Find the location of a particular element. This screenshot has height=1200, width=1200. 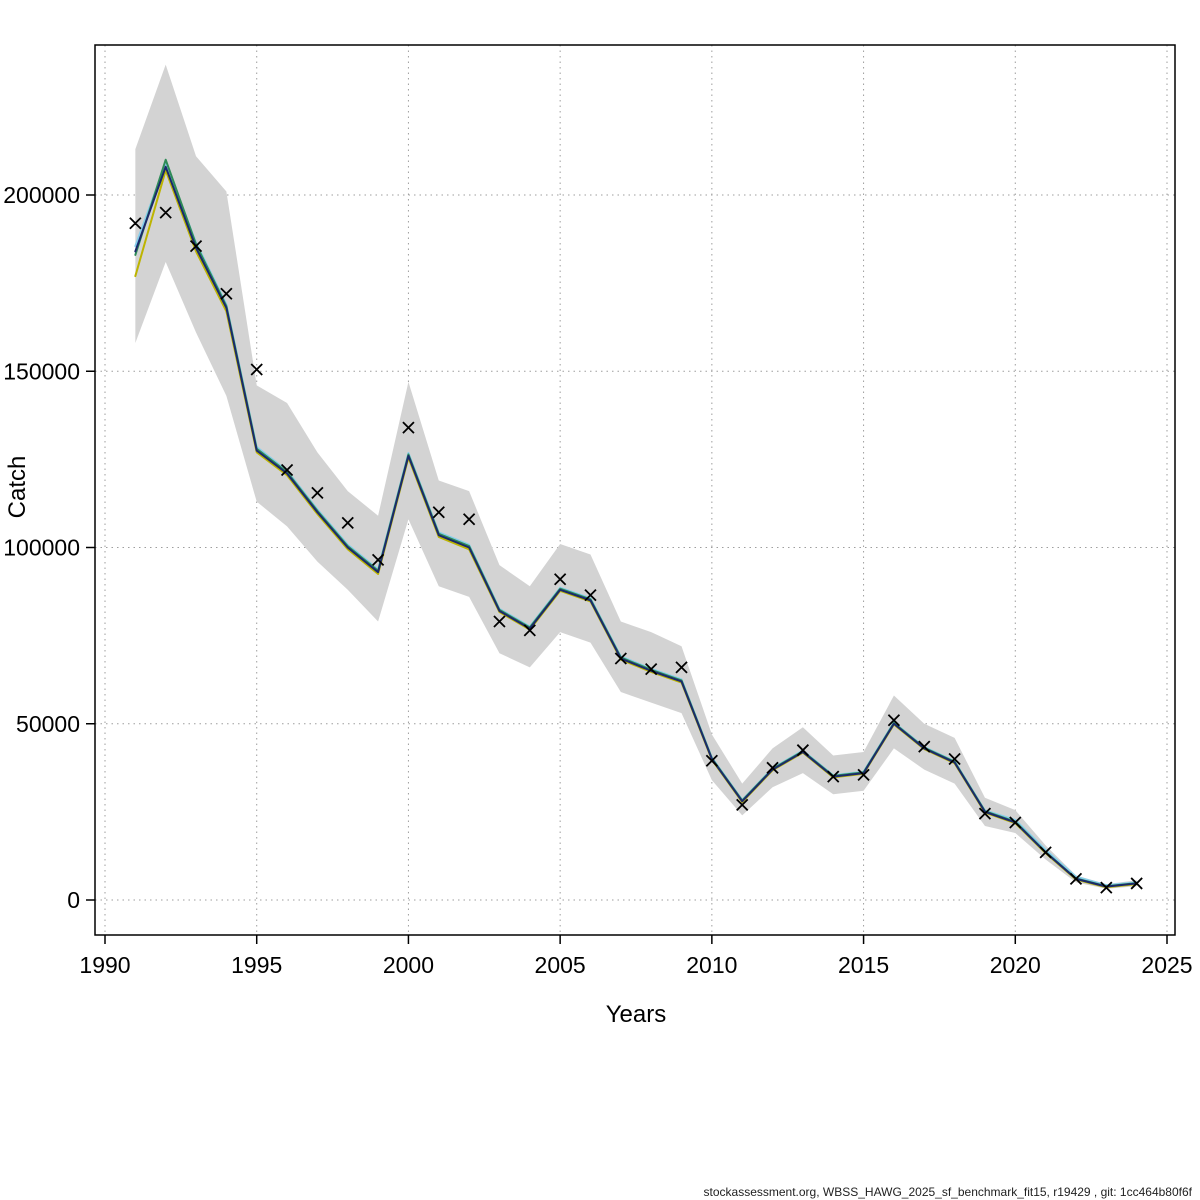

svg-text: 50000 is located at coordinates (48, 724).